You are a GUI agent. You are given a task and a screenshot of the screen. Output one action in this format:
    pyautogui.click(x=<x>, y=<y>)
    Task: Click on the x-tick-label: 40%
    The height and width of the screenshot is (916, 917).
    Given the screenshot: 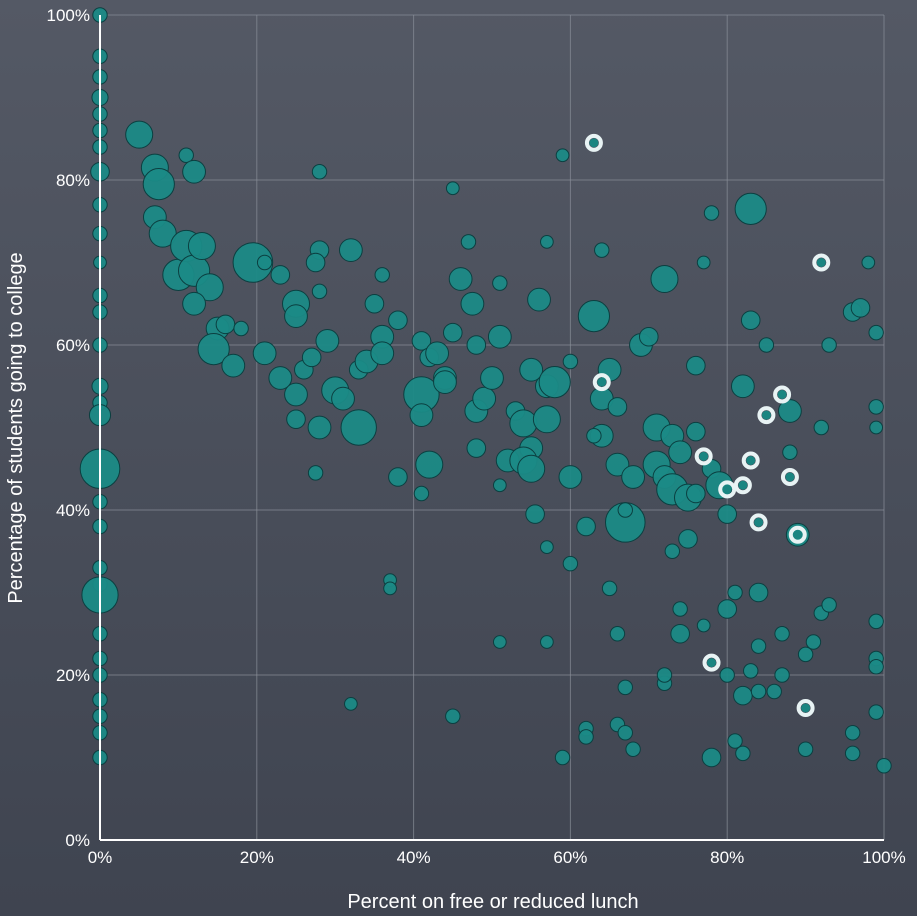 What is the action you would take?
    pyautogui.click(x=414, y=857)
    